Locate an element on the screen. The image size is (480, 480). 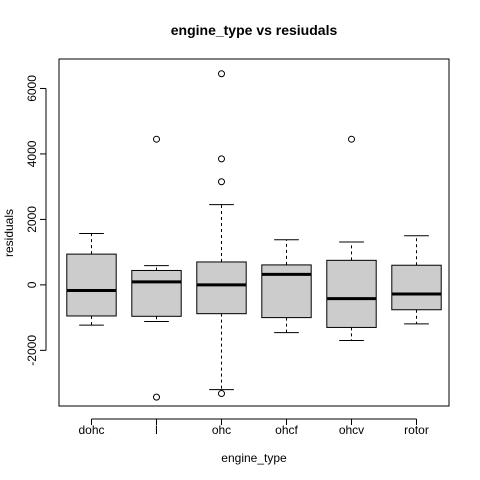
y-tick-label: 4000 is located at coordinates (32, 153).